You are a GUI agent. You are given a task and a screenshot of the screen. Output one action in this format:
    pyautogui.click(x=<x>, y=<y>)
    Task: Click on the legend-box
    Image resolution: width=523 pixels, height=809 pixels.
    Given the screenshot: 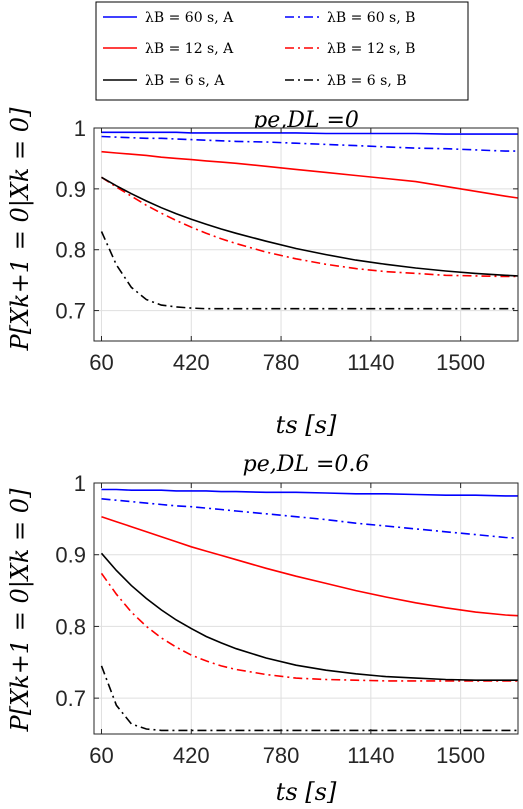 What is the action you would take?
    pyautogui.click(x=282, y=51)
    